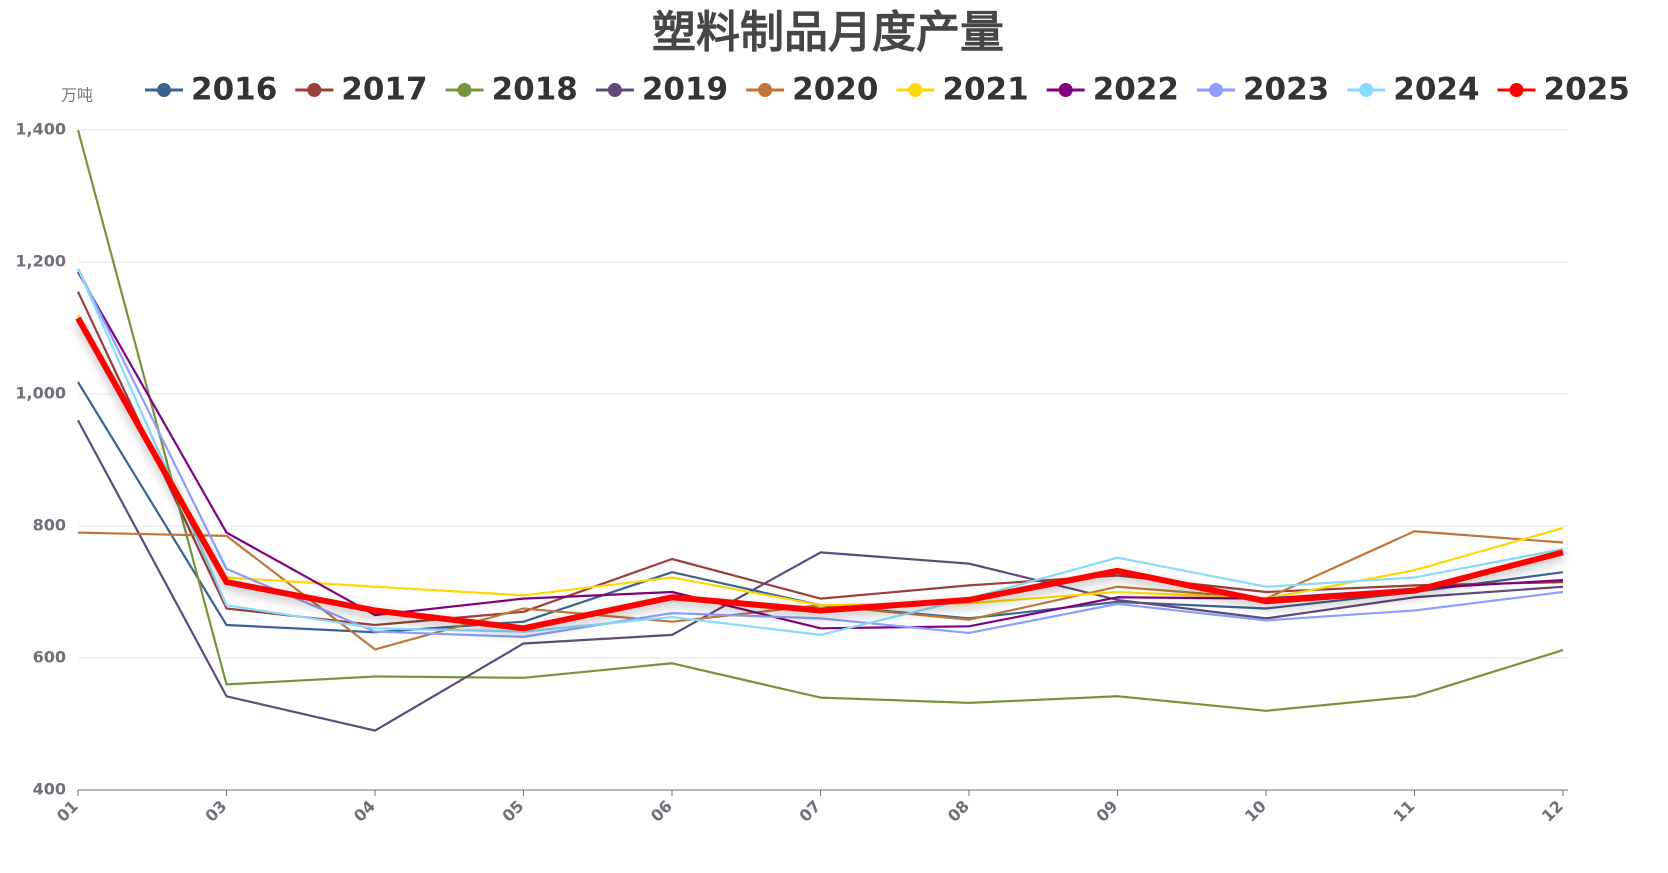 The image size is (1668, 873). Describe the element at coordinates (364, 811) in the screenshot. I see `x-tick-label: 04` at that location.